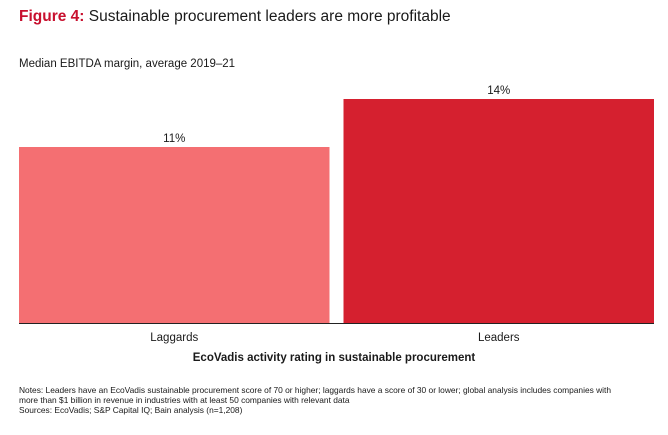 The height and width of the screenshot is (435, 668). I want to click on category-label-leaders: Leaders, so click(499, 338).